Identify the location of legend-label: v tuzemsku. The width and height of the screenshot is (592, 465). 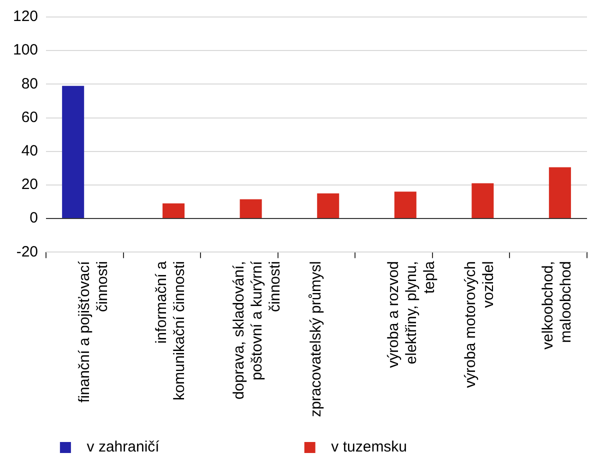
(427, 447).